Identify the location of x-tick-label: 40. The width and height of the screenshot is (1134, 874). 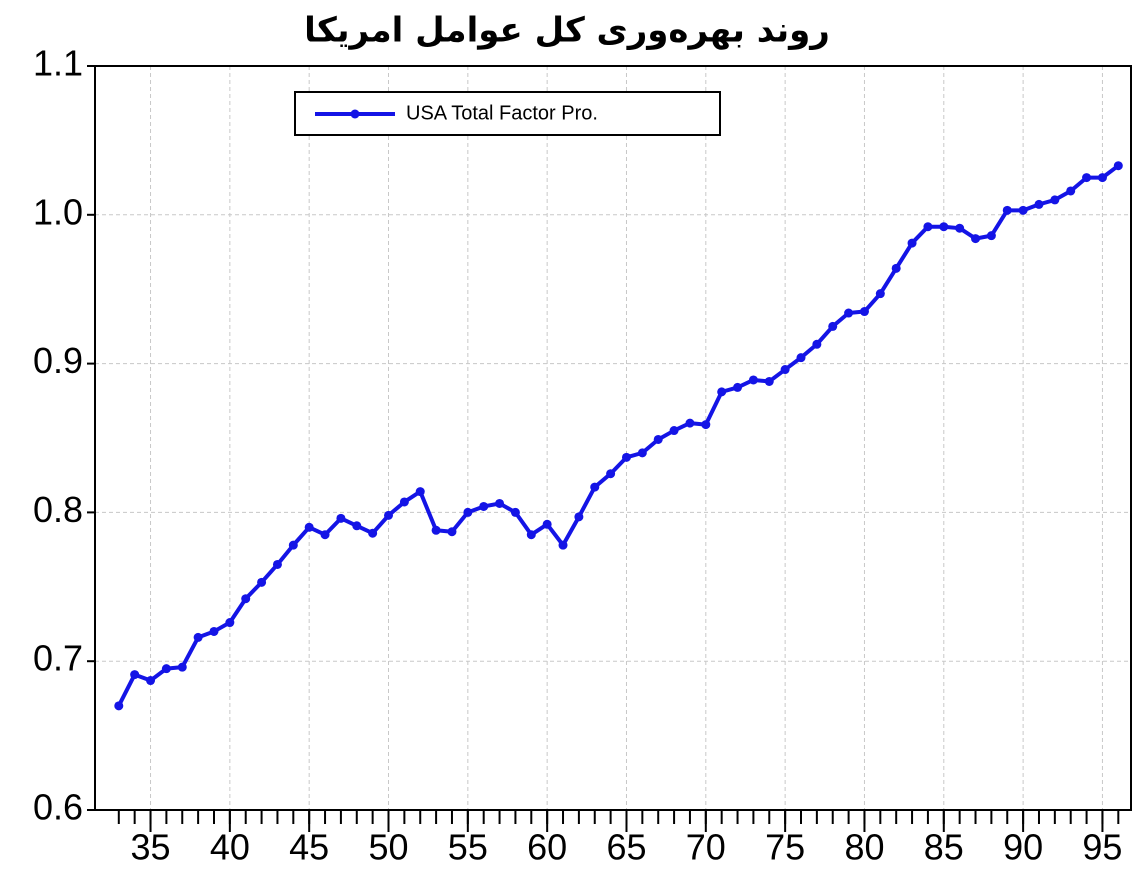
(230, 847).